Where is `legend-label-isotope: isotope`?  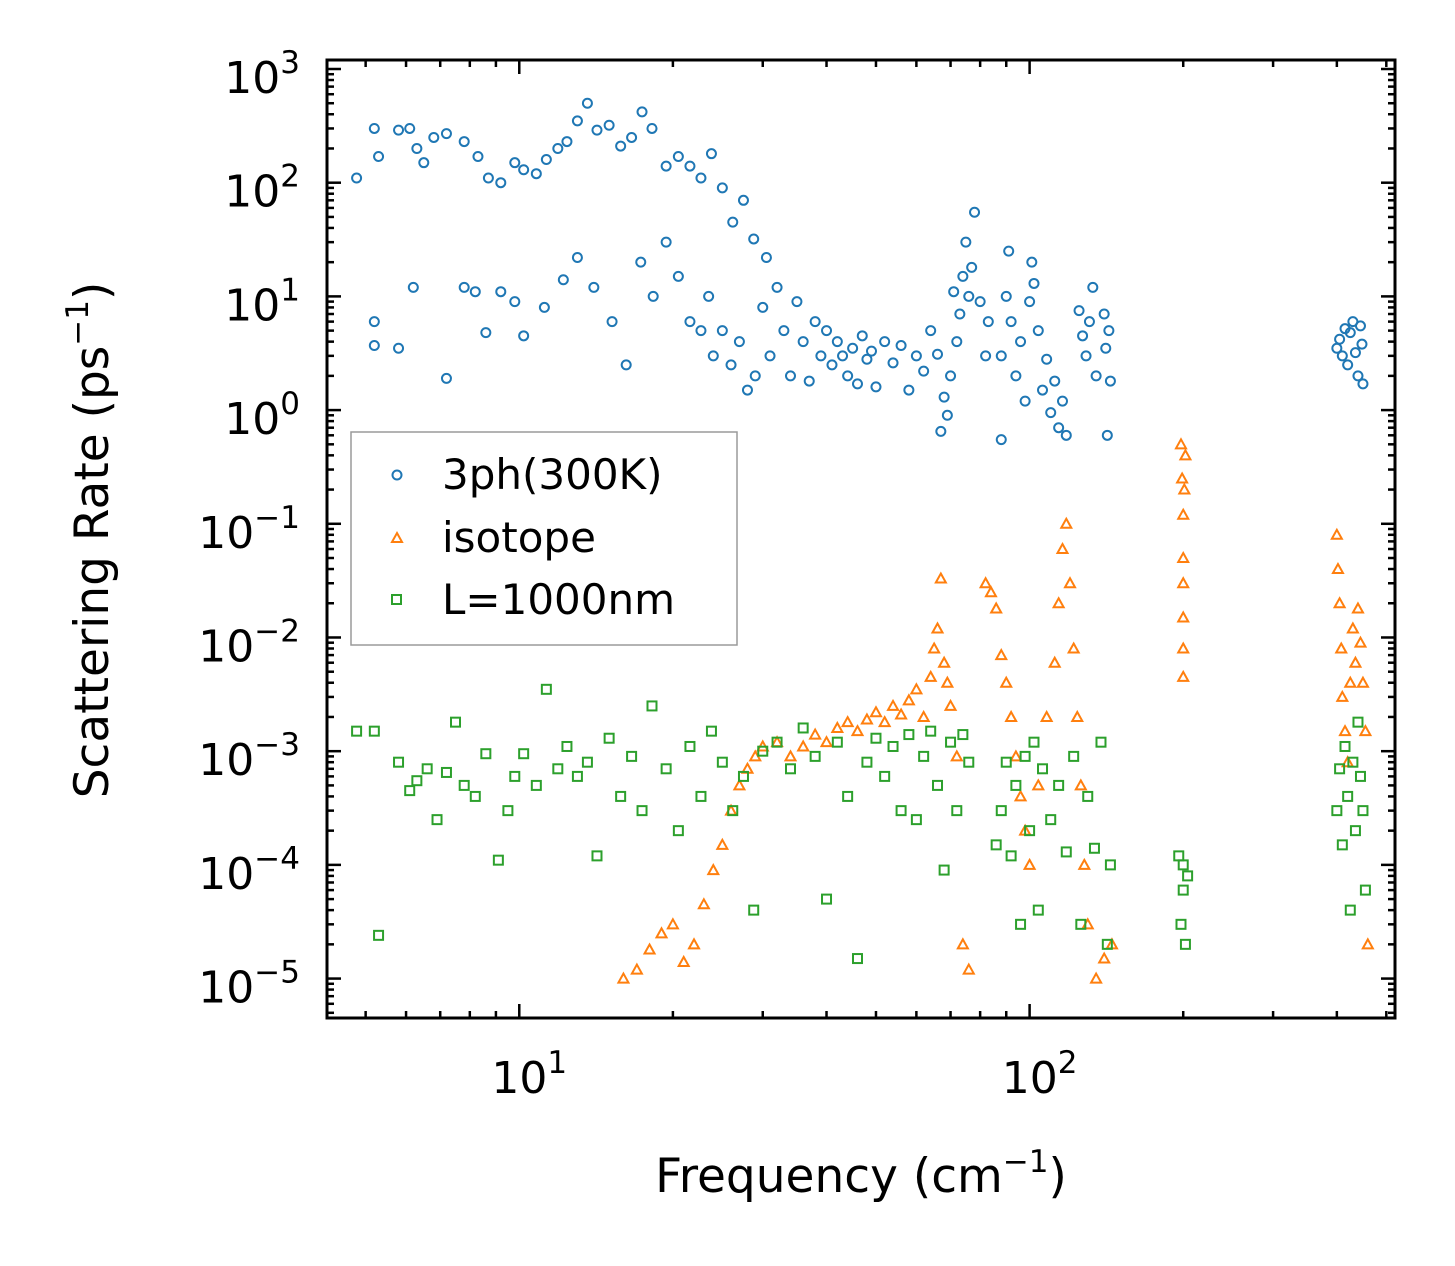 legend-label-isotope: isotope is located at coordinates (519, 537).